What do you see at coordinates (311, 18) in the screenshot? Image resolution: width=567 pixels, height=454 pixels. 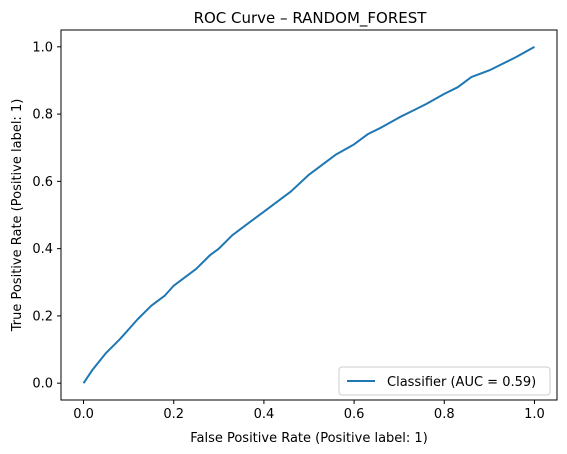 I see `chart-title: ROC Curve – RANDOM_FOREST` at bounding box center [311, 18].